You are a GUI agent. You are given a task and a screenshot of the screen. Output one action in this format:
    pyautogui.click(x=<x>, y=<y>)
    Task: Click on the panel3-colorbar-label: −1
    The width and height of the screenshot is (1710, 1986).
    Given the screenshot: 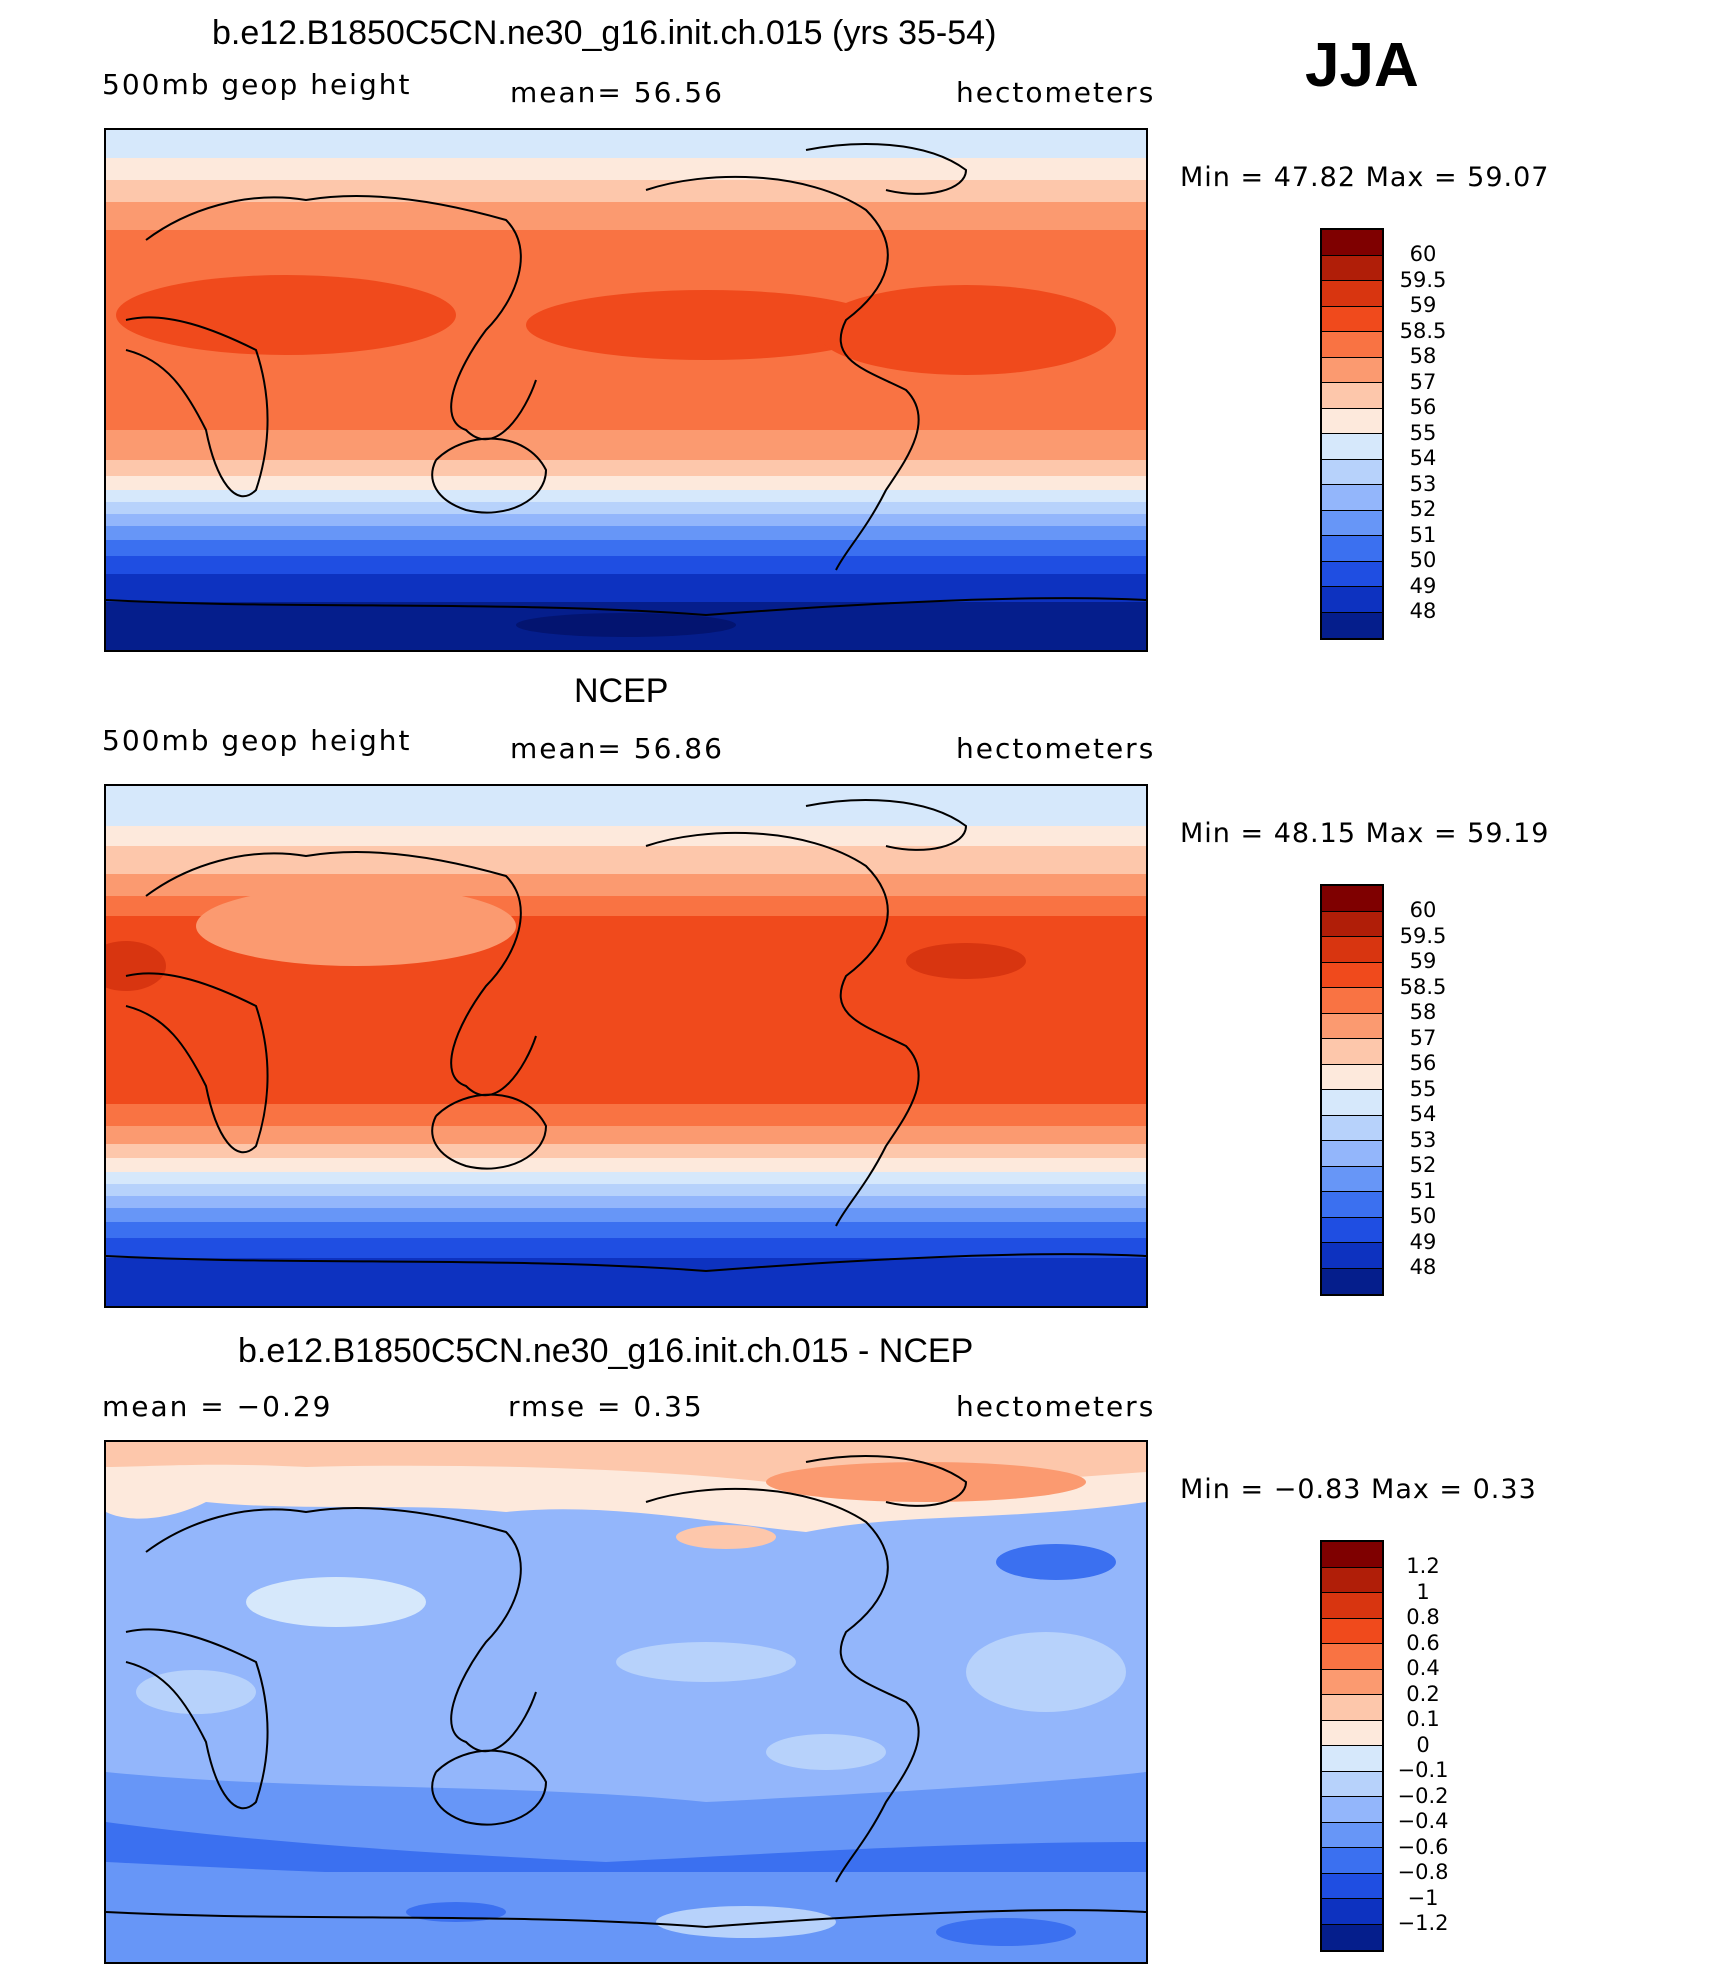 What is the action you would take?
    pyautogui.click(x=1423, y=1897)
    